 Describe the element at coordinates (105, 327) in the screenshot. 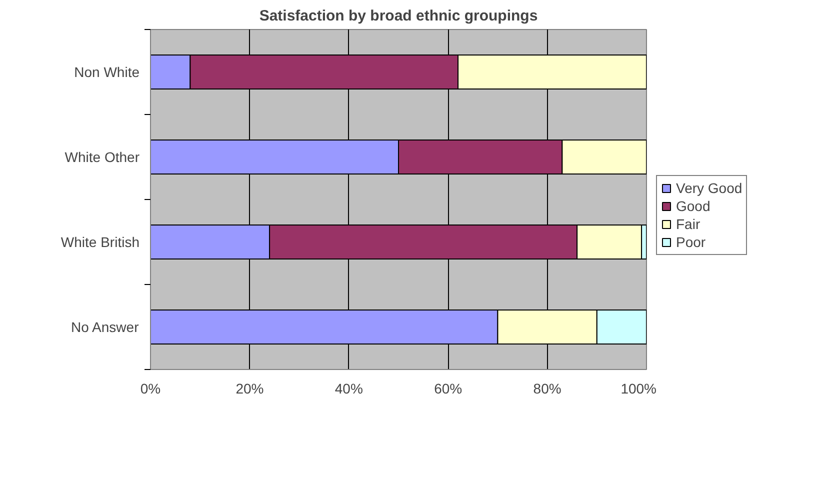

I see `y-tick-label: No Answer` at that location.